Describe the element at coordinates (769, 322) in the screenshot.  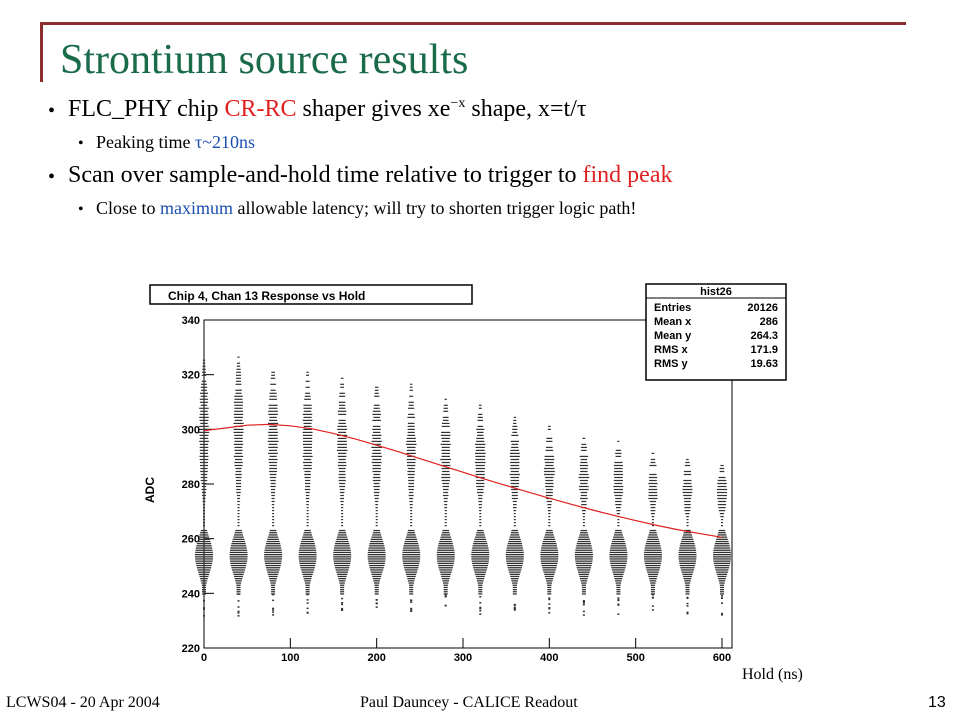
I see `stats-value: 286` at that location.